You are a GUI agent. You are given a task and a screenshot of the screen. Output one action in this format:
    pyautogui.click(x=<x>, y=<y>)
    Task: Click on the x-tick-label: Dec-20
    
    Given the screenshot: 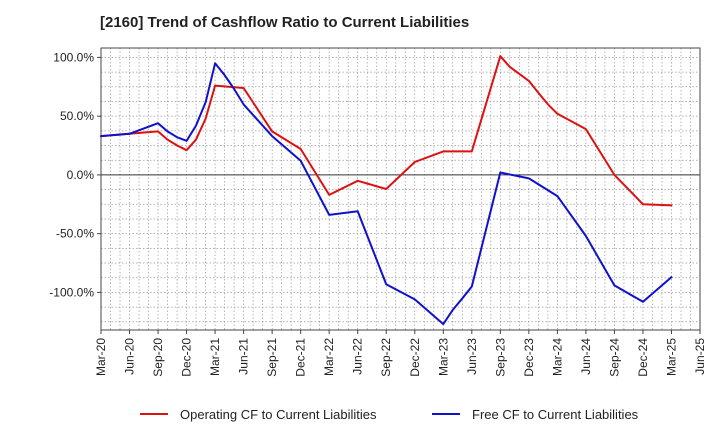 What is the action you would take?
    pyautogui.click(x=187, y=357)
    